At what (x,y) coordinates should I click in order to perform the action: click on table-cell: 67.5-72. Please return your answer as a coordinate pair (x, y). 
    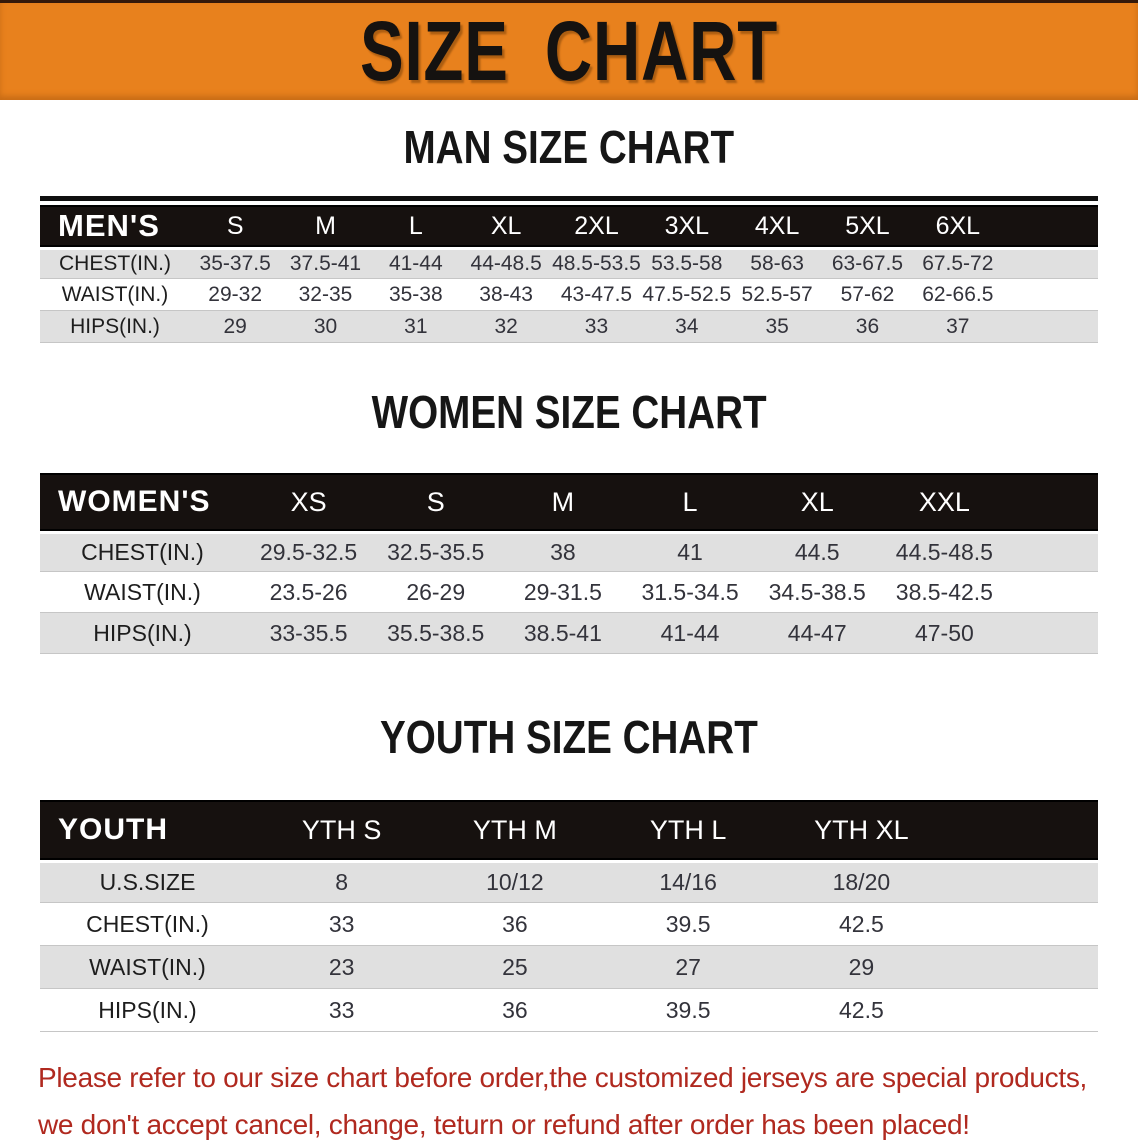
    Looking at the image, I should click on (957, 263).